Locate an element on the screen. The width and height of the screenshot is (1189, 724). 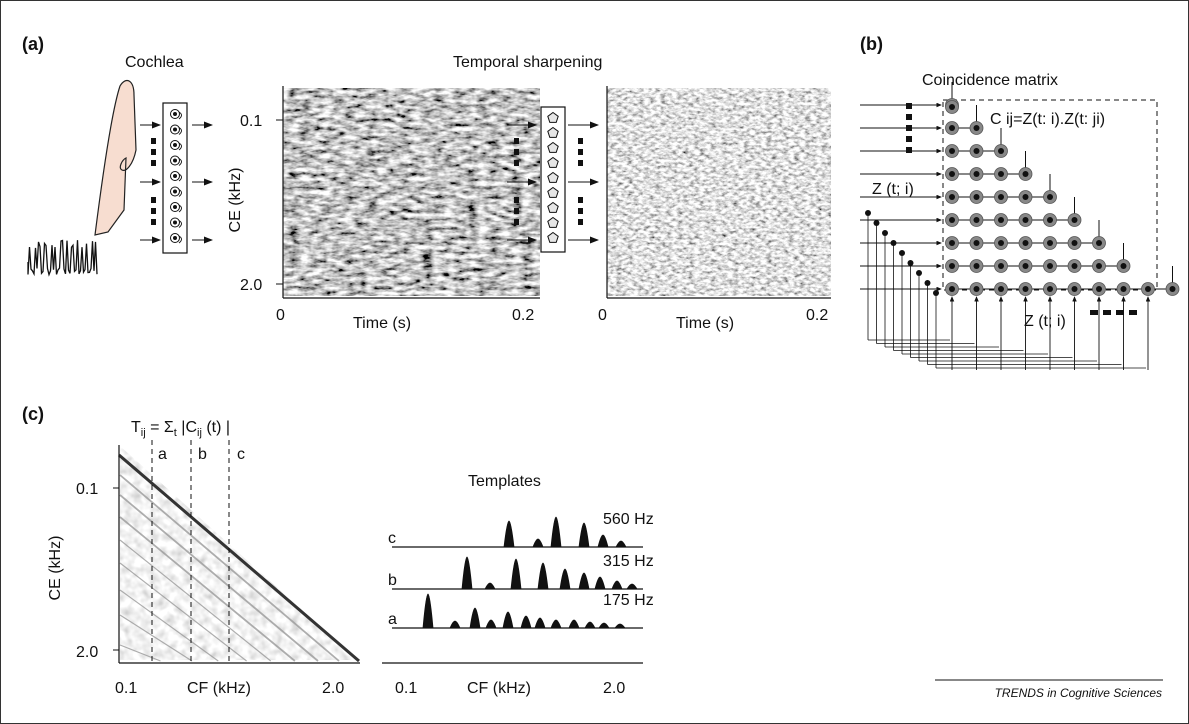
templates-title: Templates is located at coordinates (504, 481).